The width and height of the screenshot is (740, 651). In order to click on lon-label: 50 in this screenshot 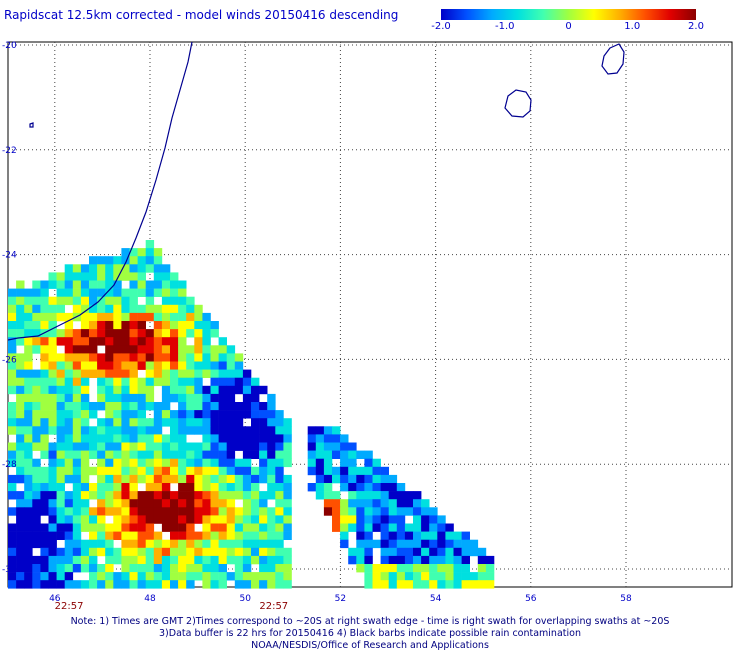, I will do `click(245, 599)`.